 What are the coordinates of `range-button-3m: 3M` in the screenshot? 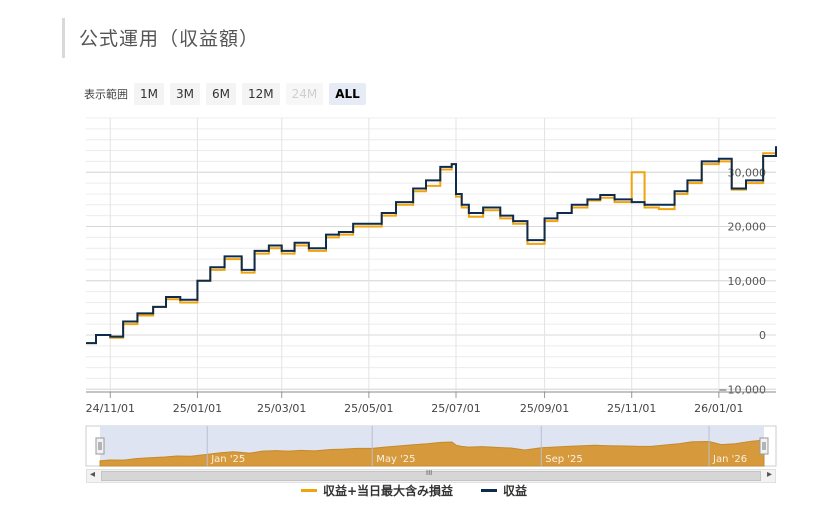 It's located at (185, 94).